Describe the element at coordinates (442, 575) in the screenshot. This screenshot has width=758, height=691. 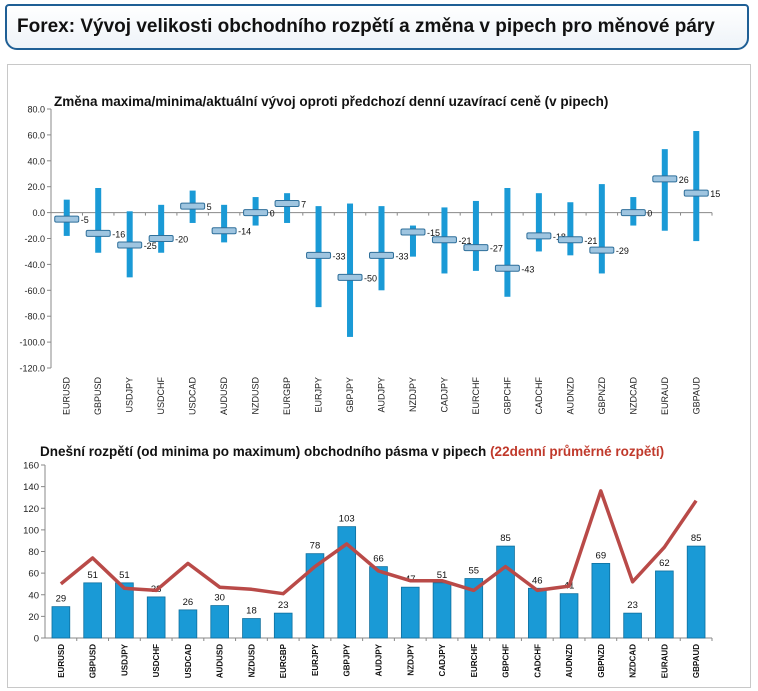
I see `chart2-data-label: 51` at that location.